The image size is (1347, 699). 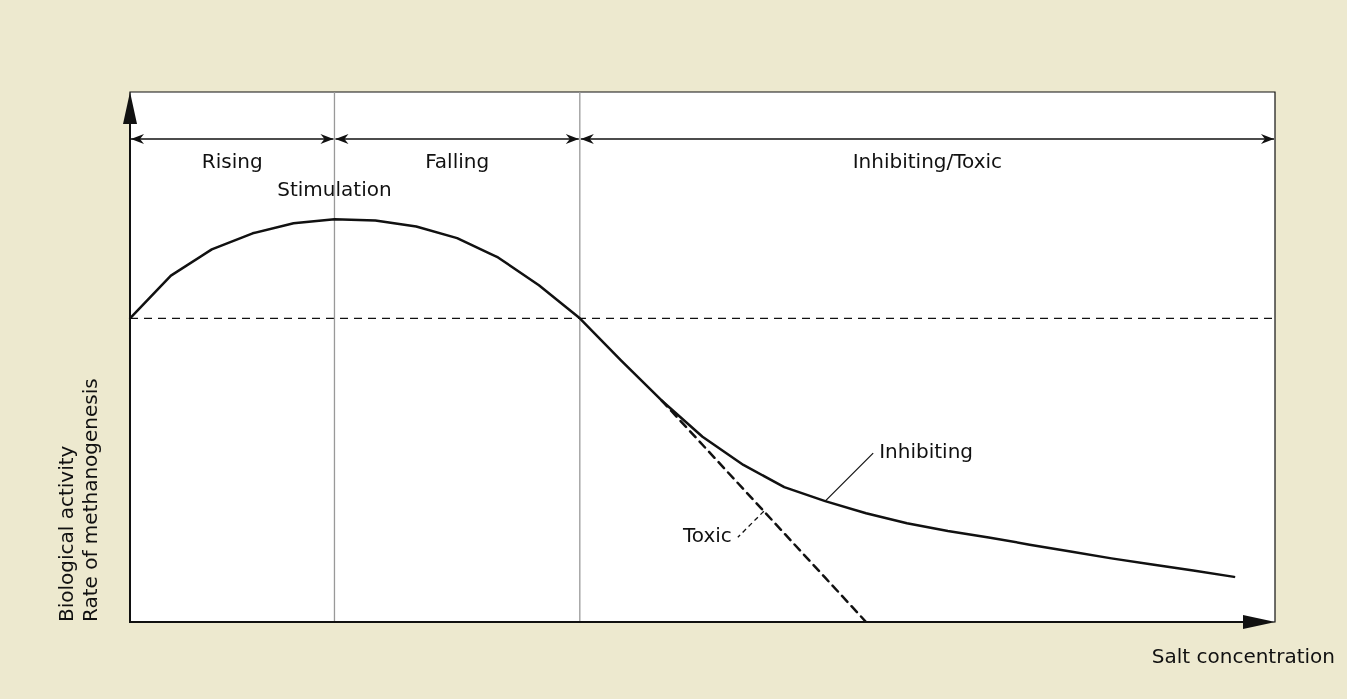 What do you see at coordinates (334, 189) in the screenshot?
I see `text: Stimulation` at bounding box center [334, 189].